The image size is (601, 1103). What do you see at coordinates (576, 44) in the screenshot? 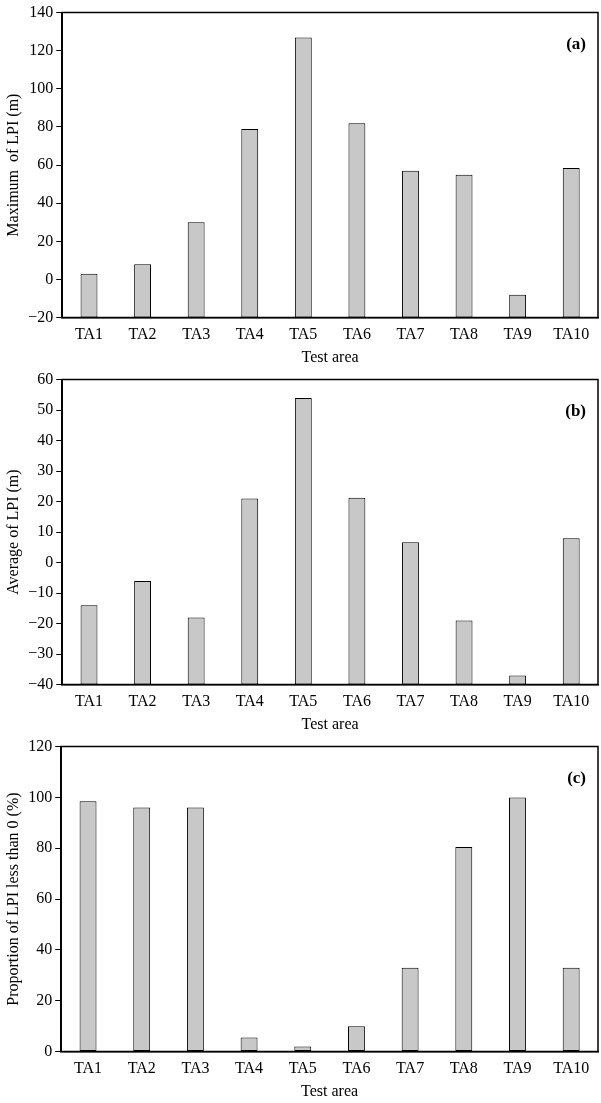
I see `annotation: (a)` at bounding box center [576, 44].